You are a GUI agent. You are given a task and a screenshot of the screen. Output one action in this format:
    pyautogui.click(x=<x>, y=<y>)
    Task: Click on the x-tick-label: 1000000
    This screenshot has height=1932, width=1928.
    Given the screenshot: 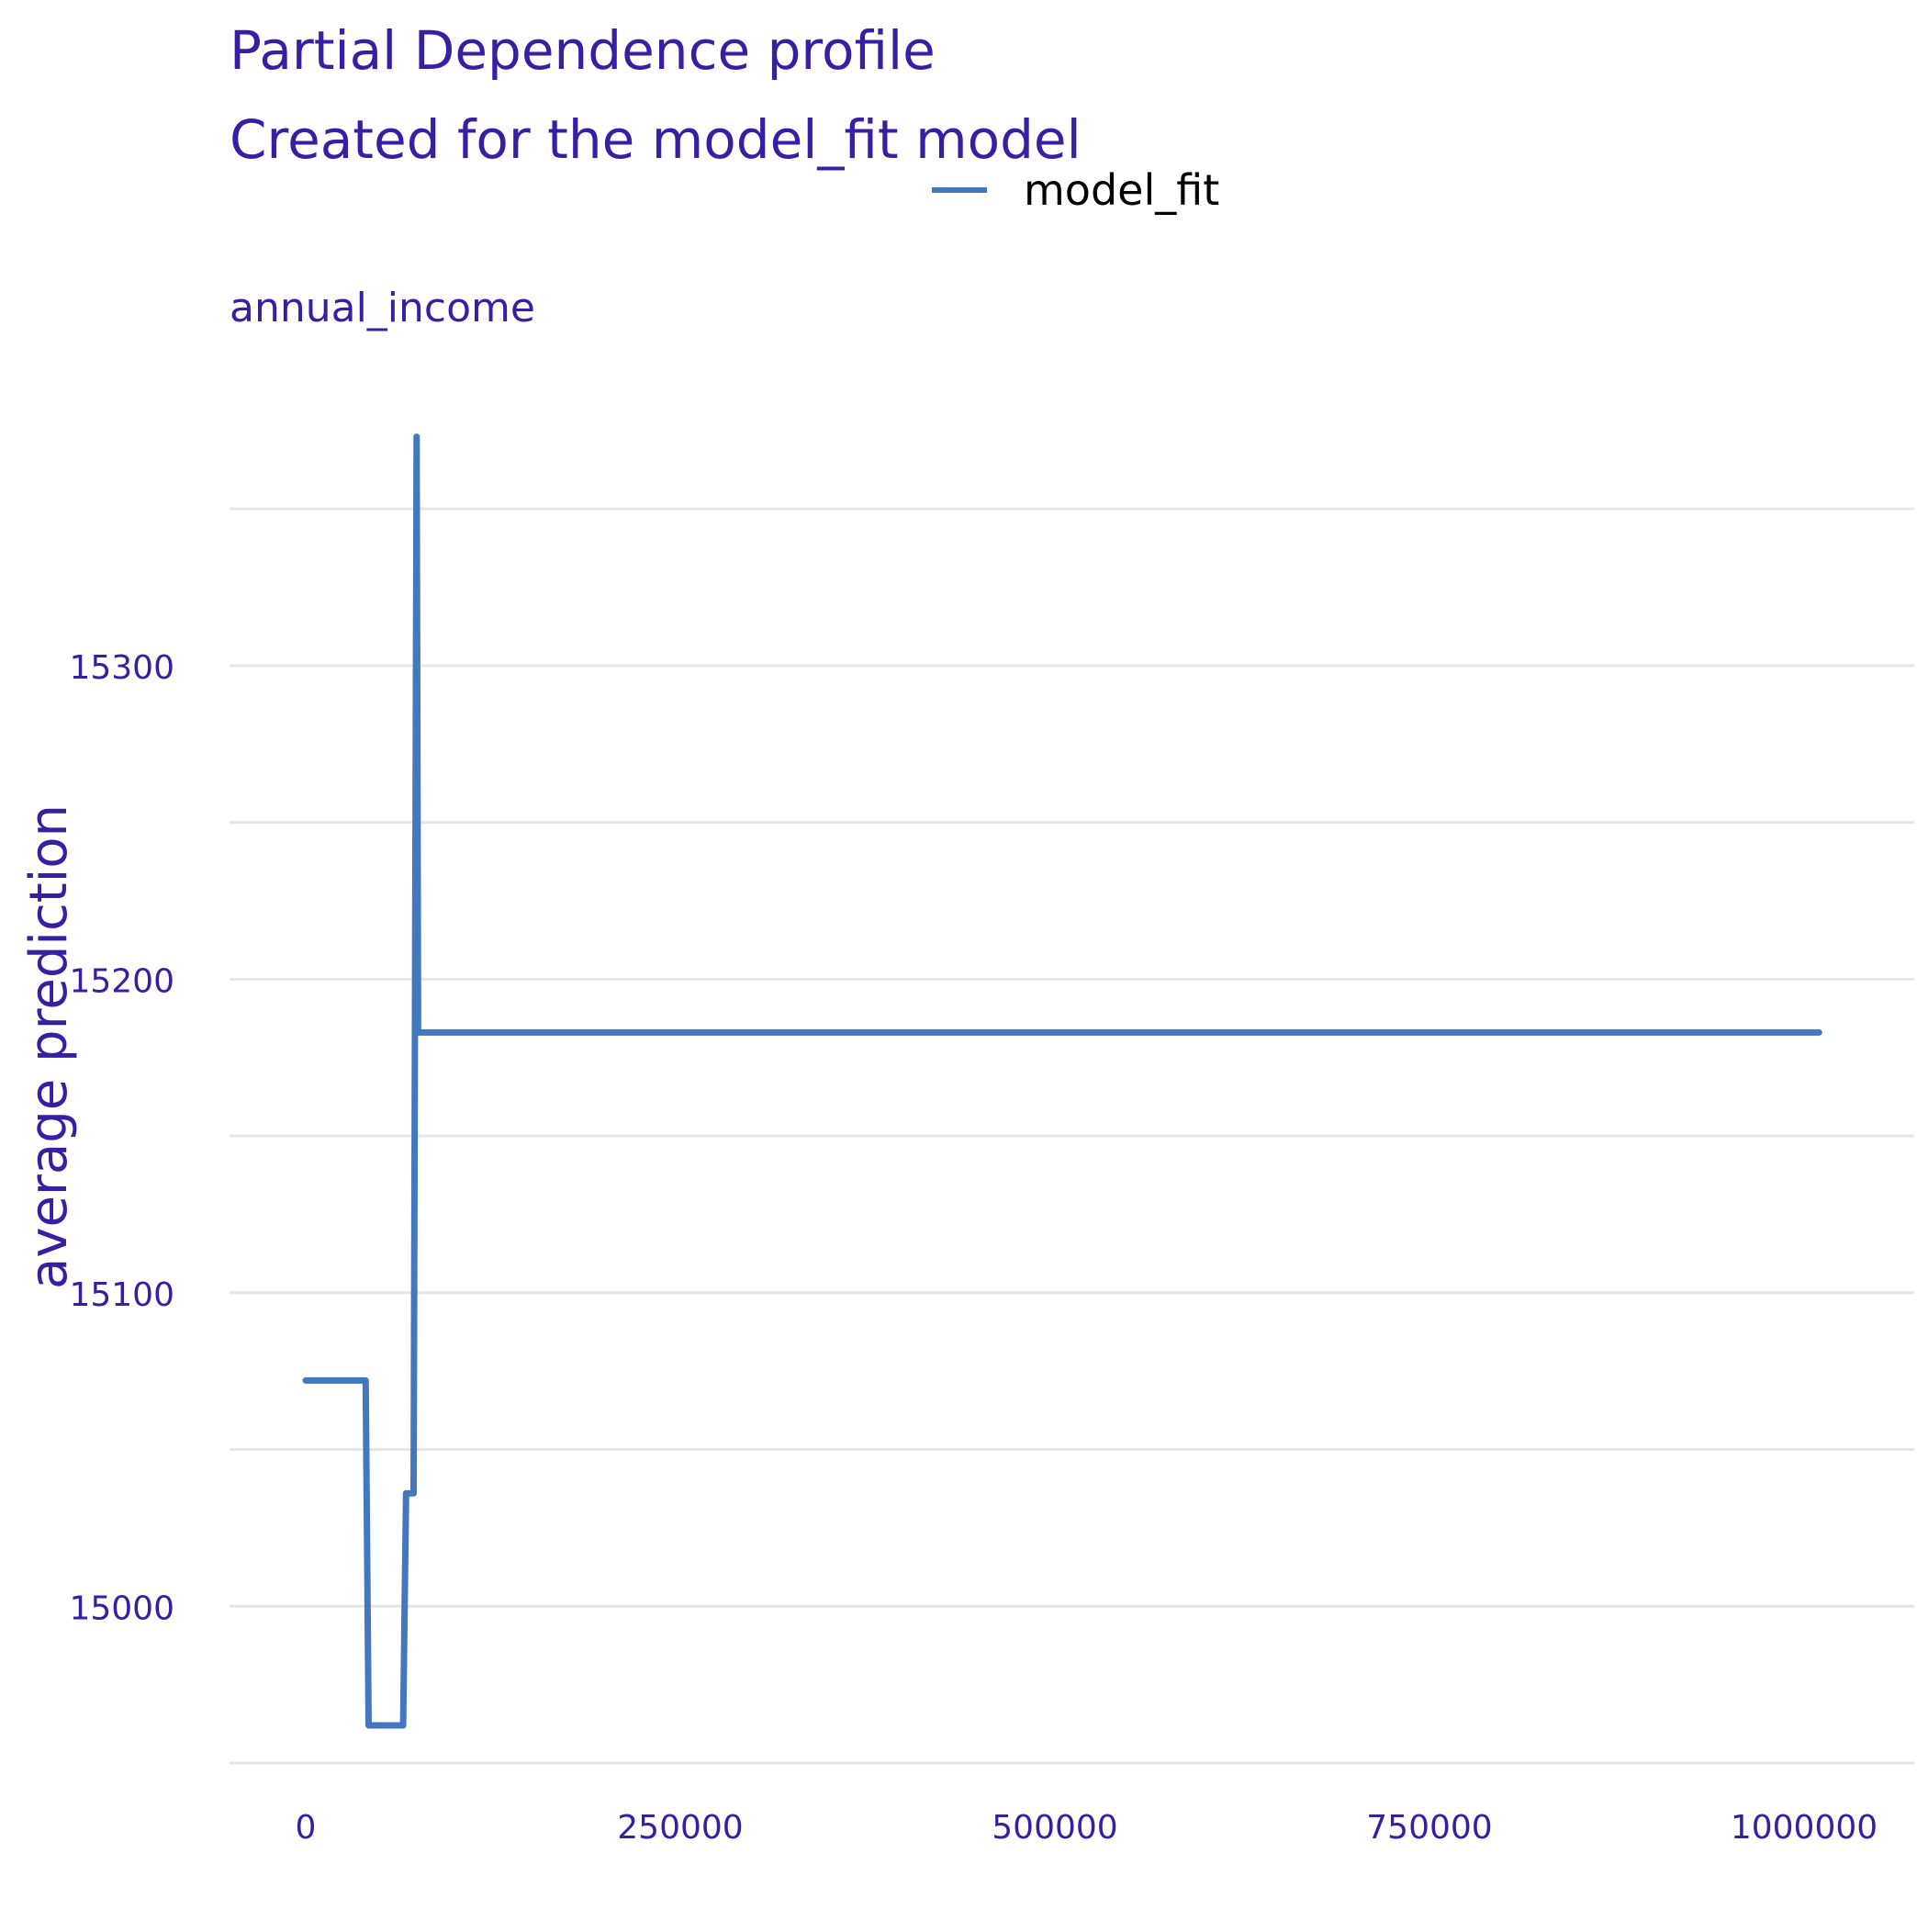 What is the action you would take?
    pyautogui.click(x=1804, y=1828)
    